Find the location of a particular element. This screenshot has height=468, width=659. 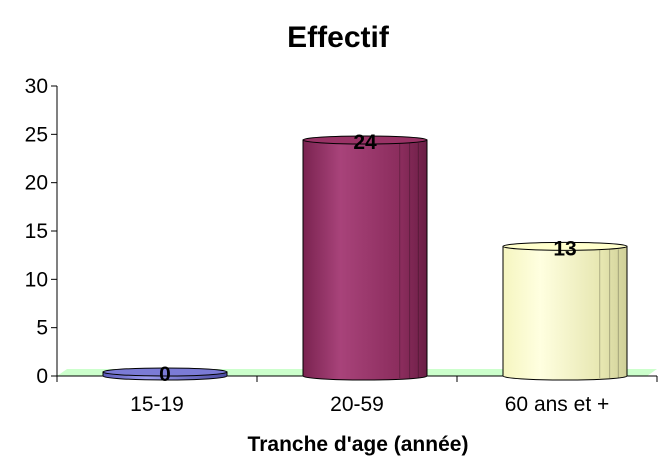

y-tick-label: 30 is located at coordinates (36, 86).